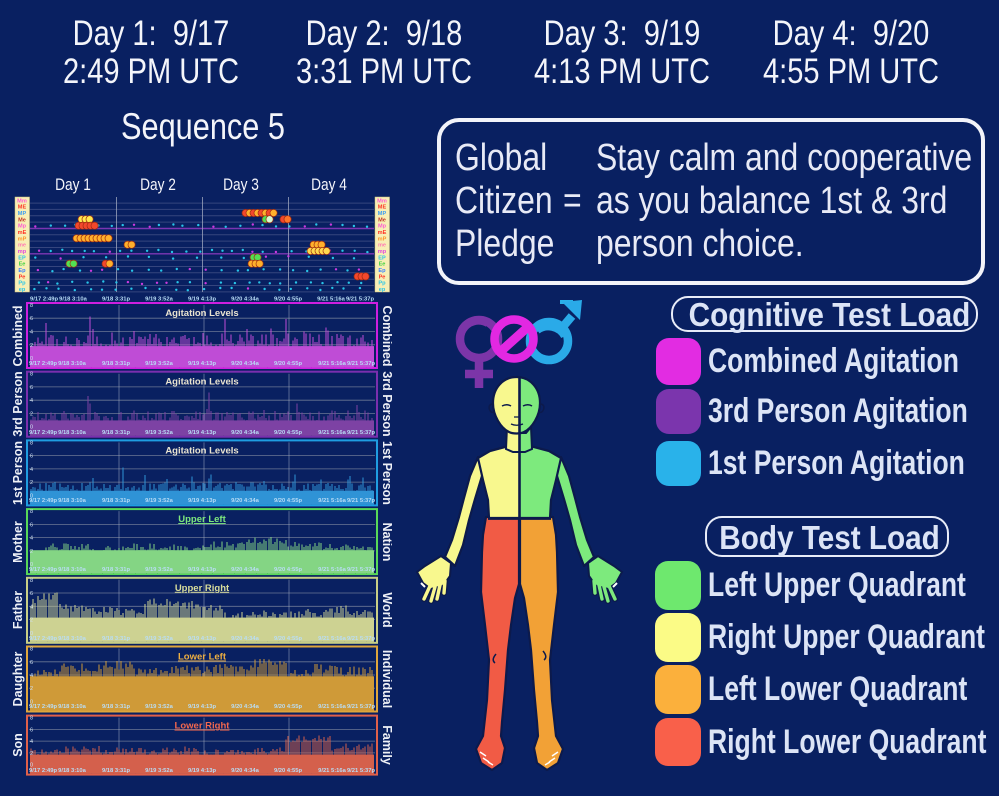 The height and width of the screenshot is (796, 999). Describe the element at coordinates (202, 657) in the screenshot. I see `svg-text: Lower Left` at that location.